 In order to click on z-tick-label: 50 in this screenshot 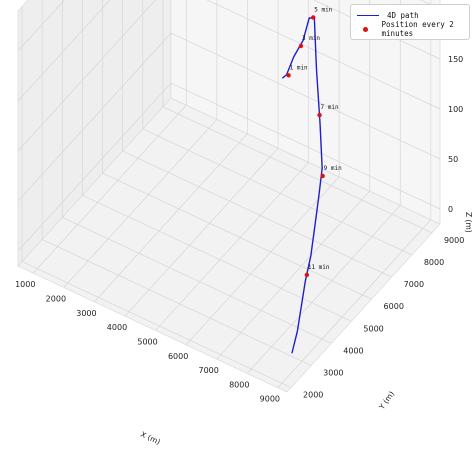, I will do `click(453, 159)`.